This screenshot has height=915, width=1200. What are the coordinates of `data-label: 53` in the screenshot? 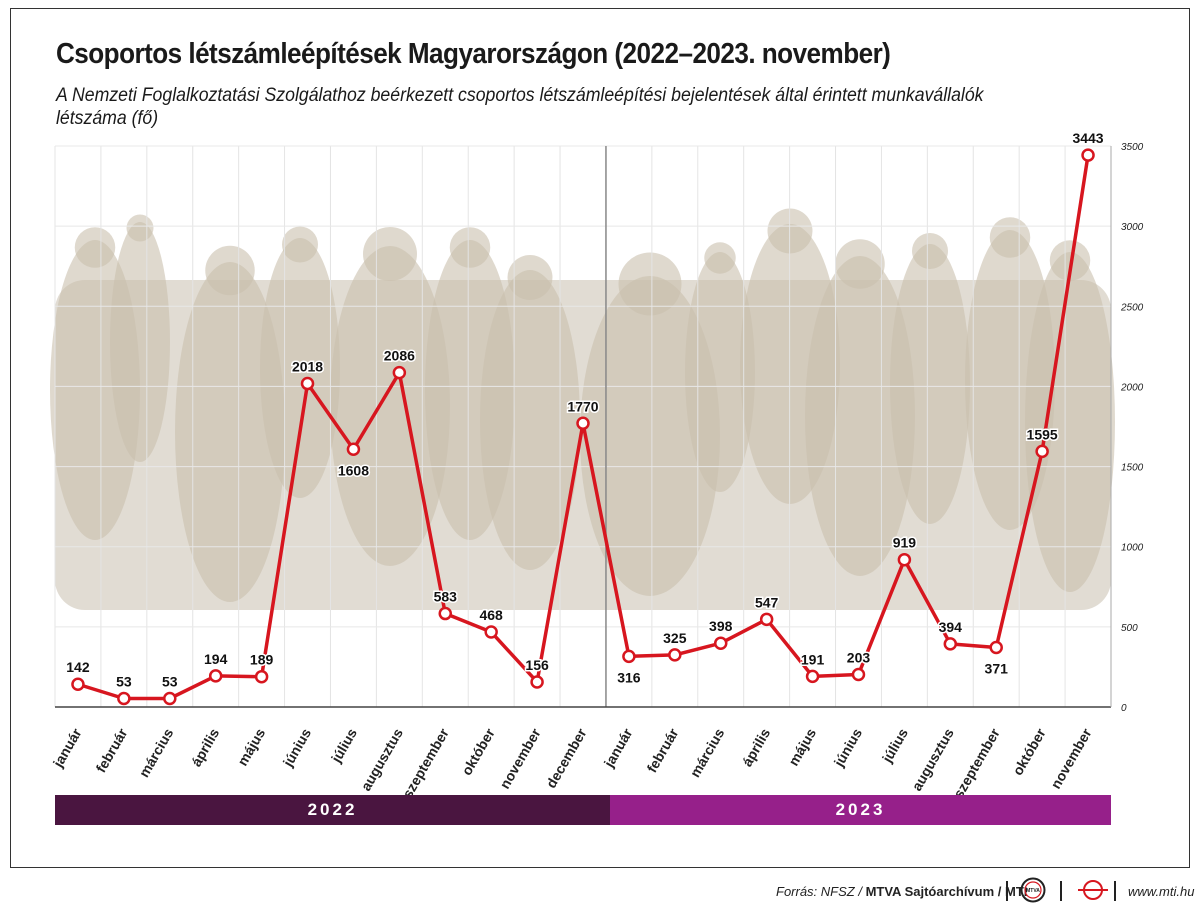 It's located at (170, 682).